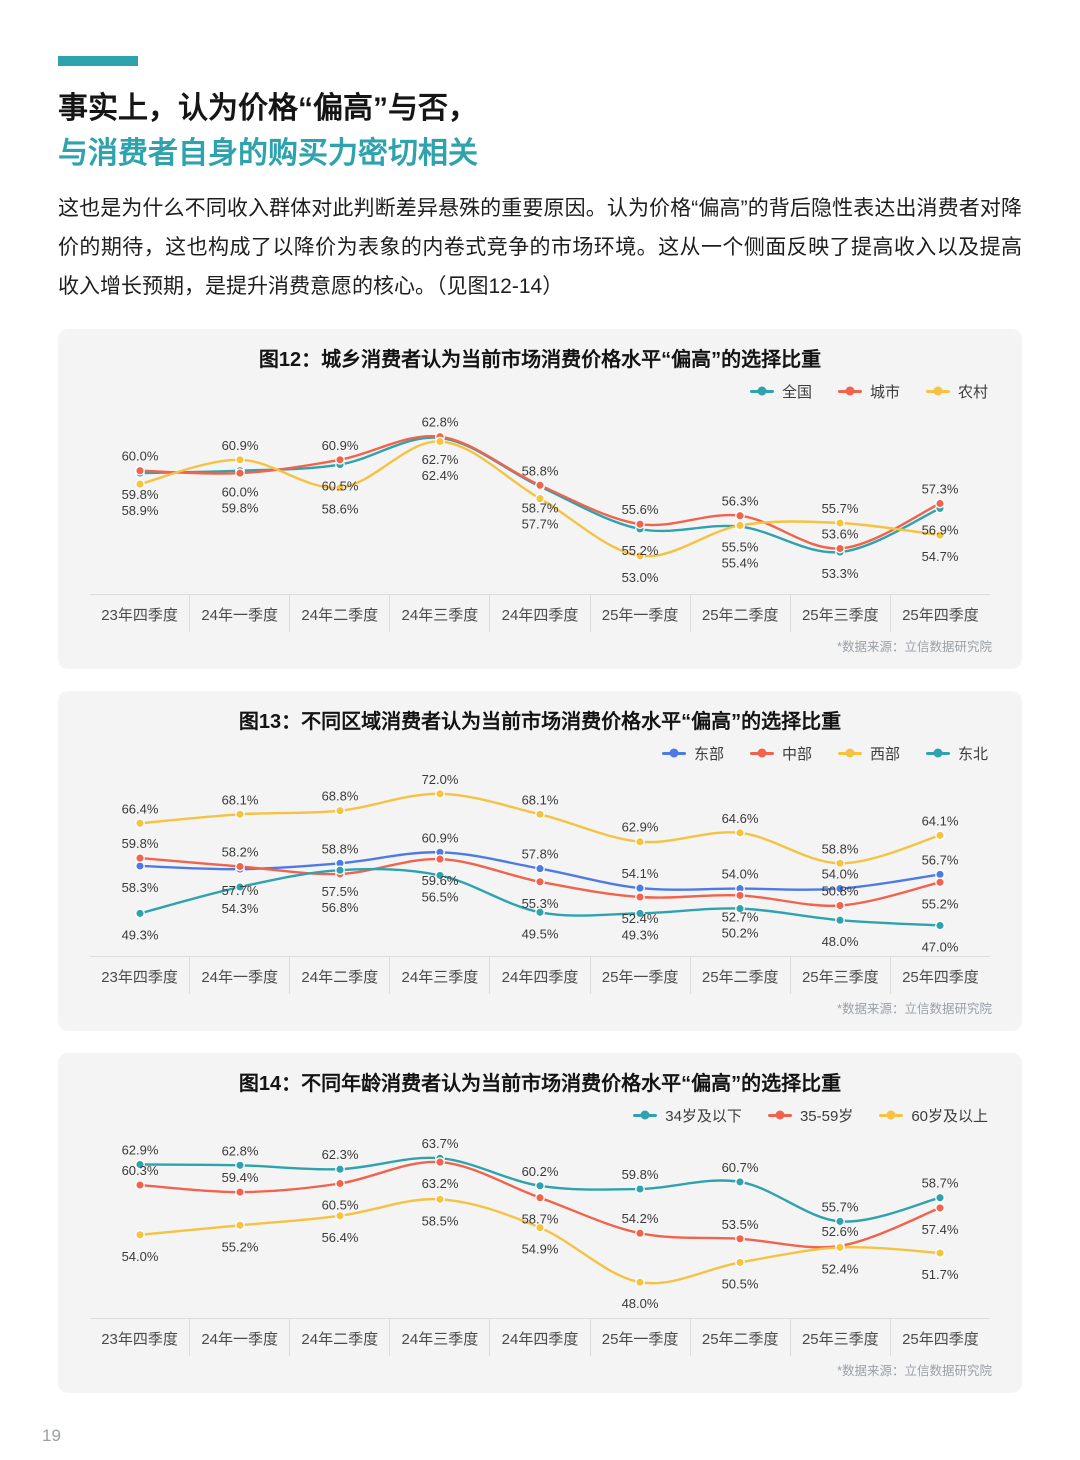 The width and height of the screenshot is (1080, 1460). I want to click on legend-label: 东部, so click(708, 754).